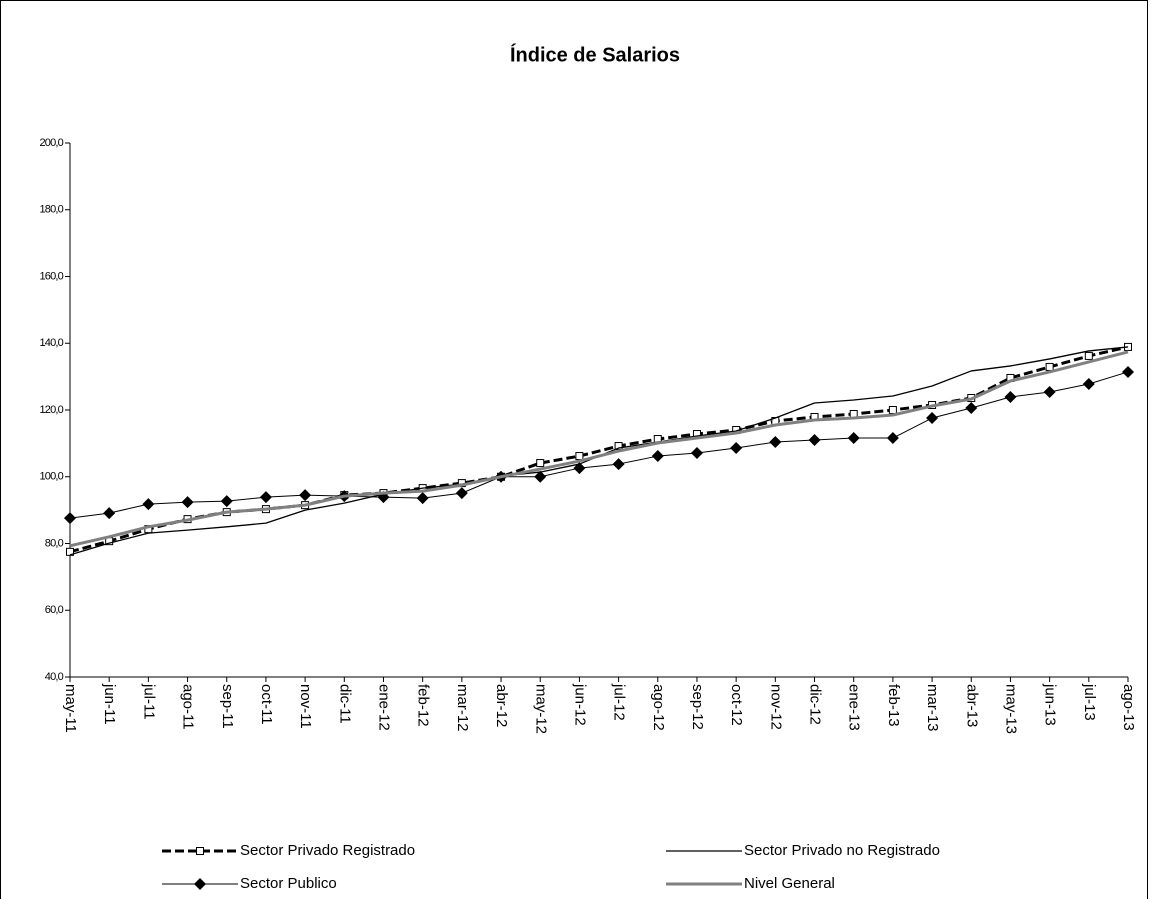 This screenshot has width=1159, height=899. What do you see at coordinates (288, 883) in the screenshot?
I see `legend-label: Sector Publico` at bounding box center [288, 883].